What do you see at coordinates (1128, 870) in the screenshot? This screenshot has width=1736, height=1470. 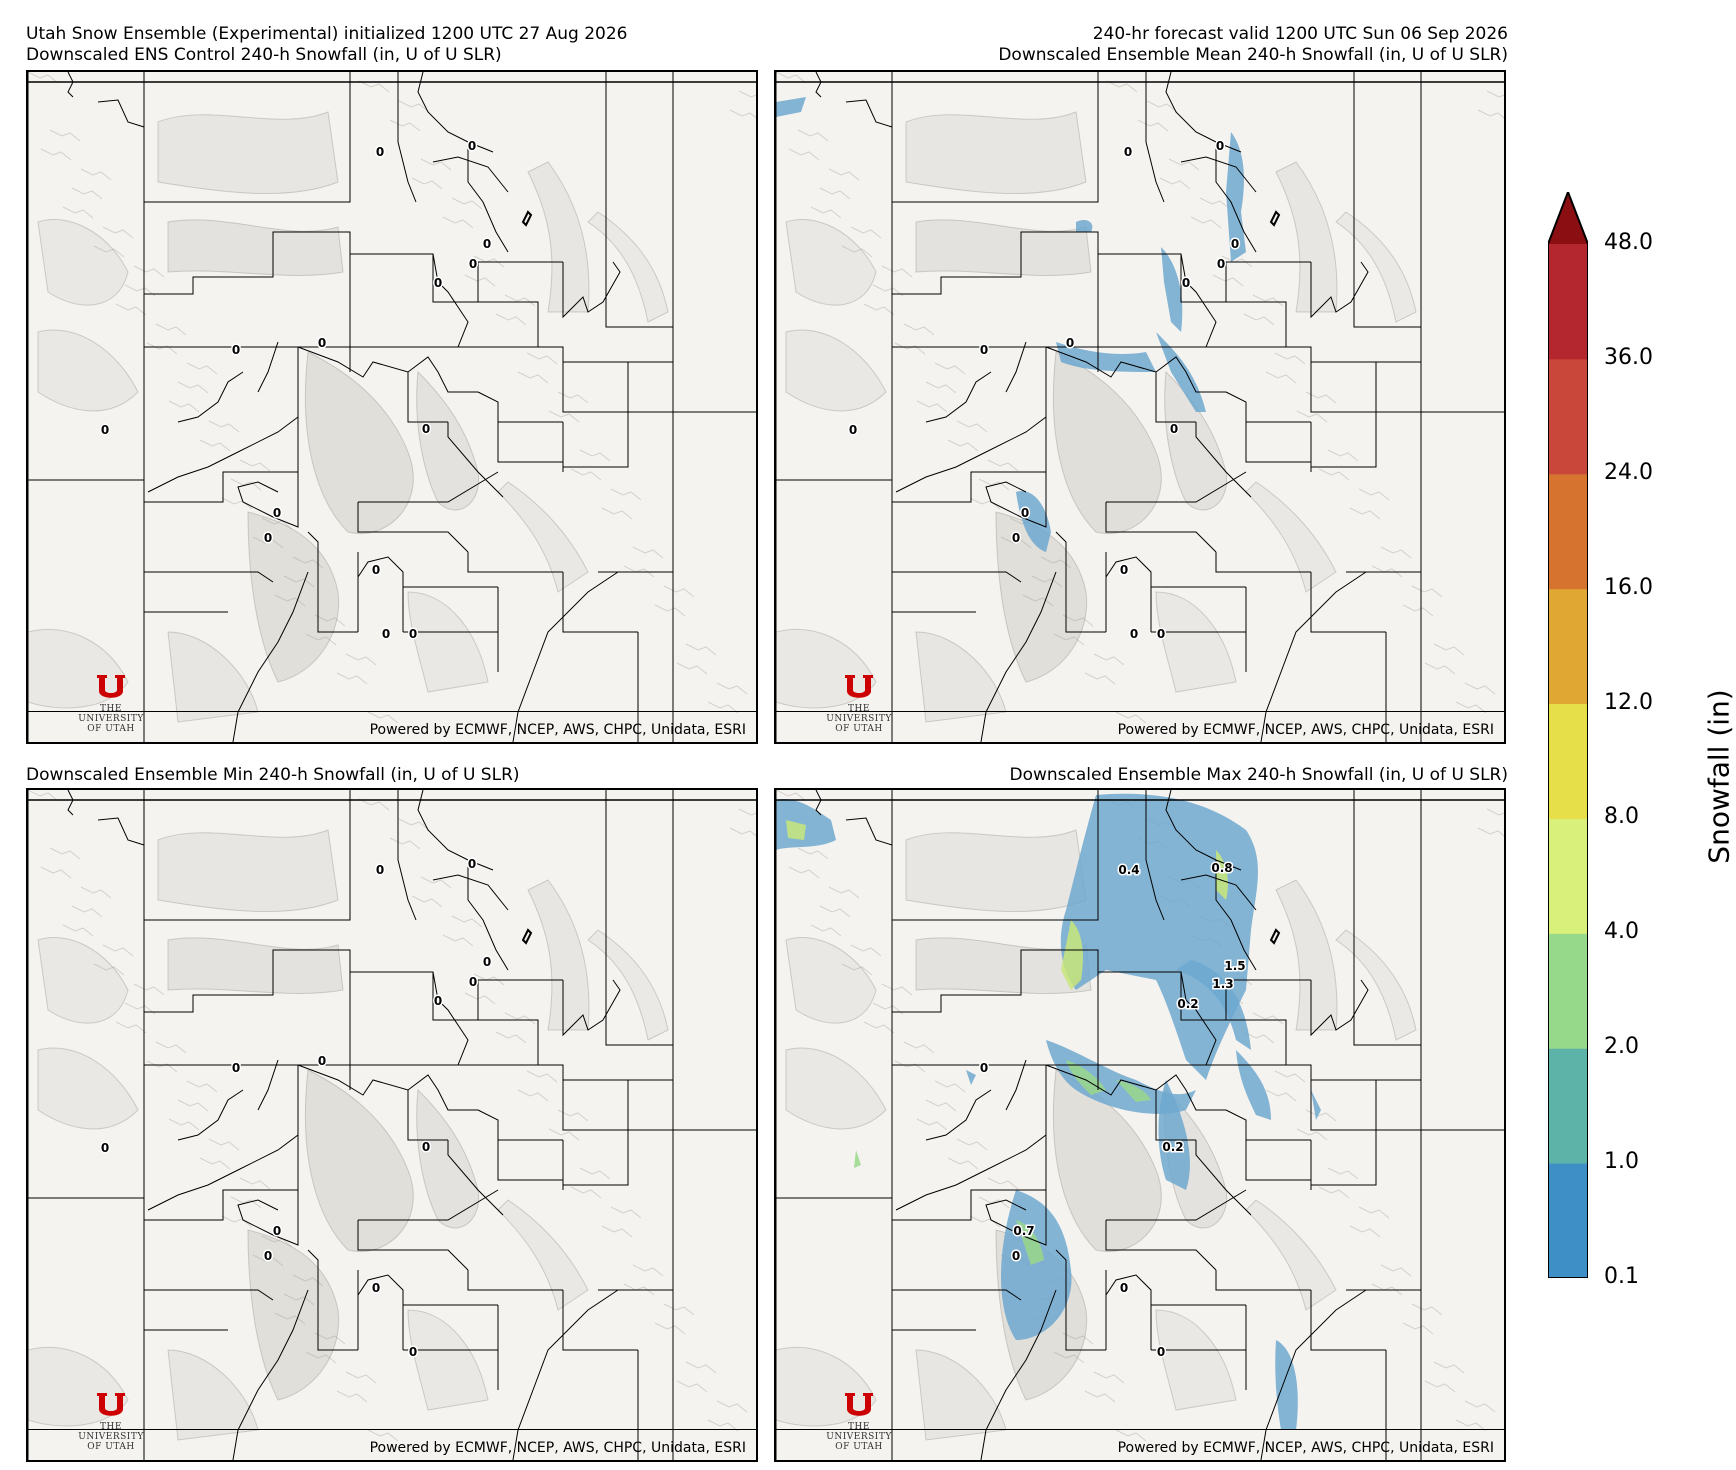 I see `snowfall-point-label: 0.4` at bounding box center [1128, 870].